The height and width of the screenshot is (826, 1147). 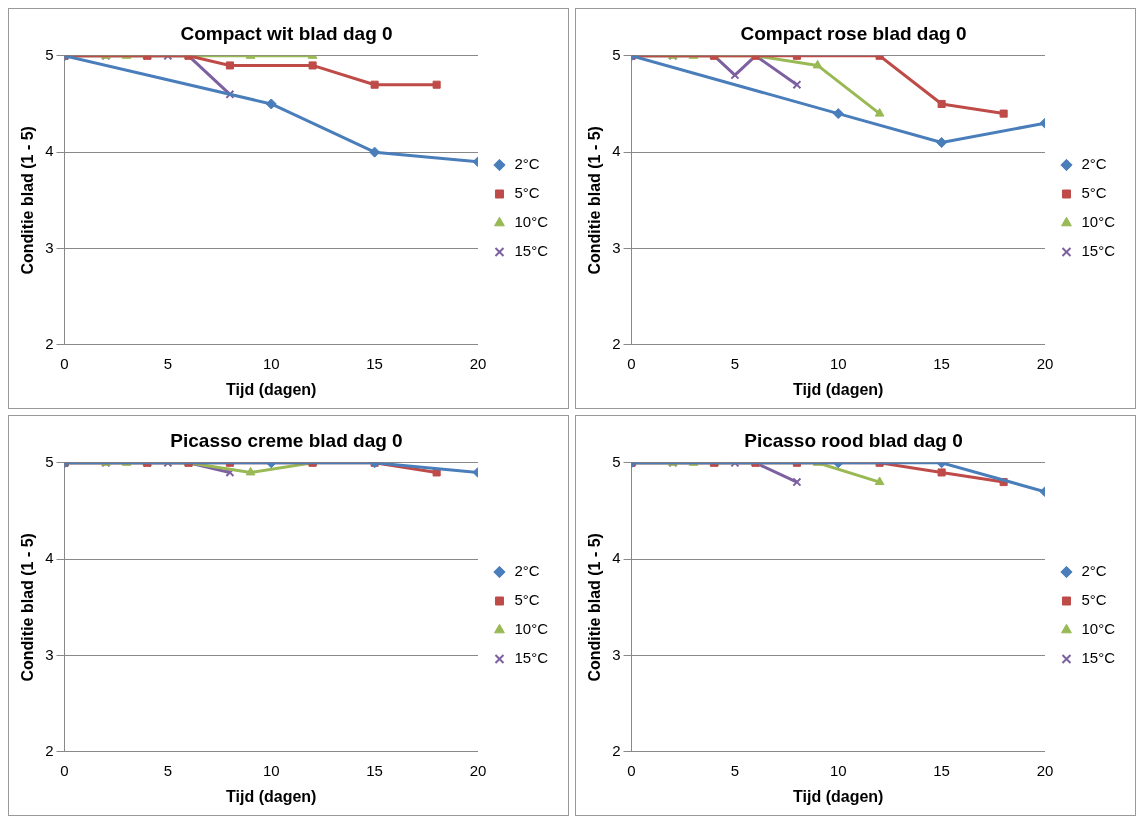 I want to click on chart-title: Picasso rood blad dag 0, so click(x=853, y=440).